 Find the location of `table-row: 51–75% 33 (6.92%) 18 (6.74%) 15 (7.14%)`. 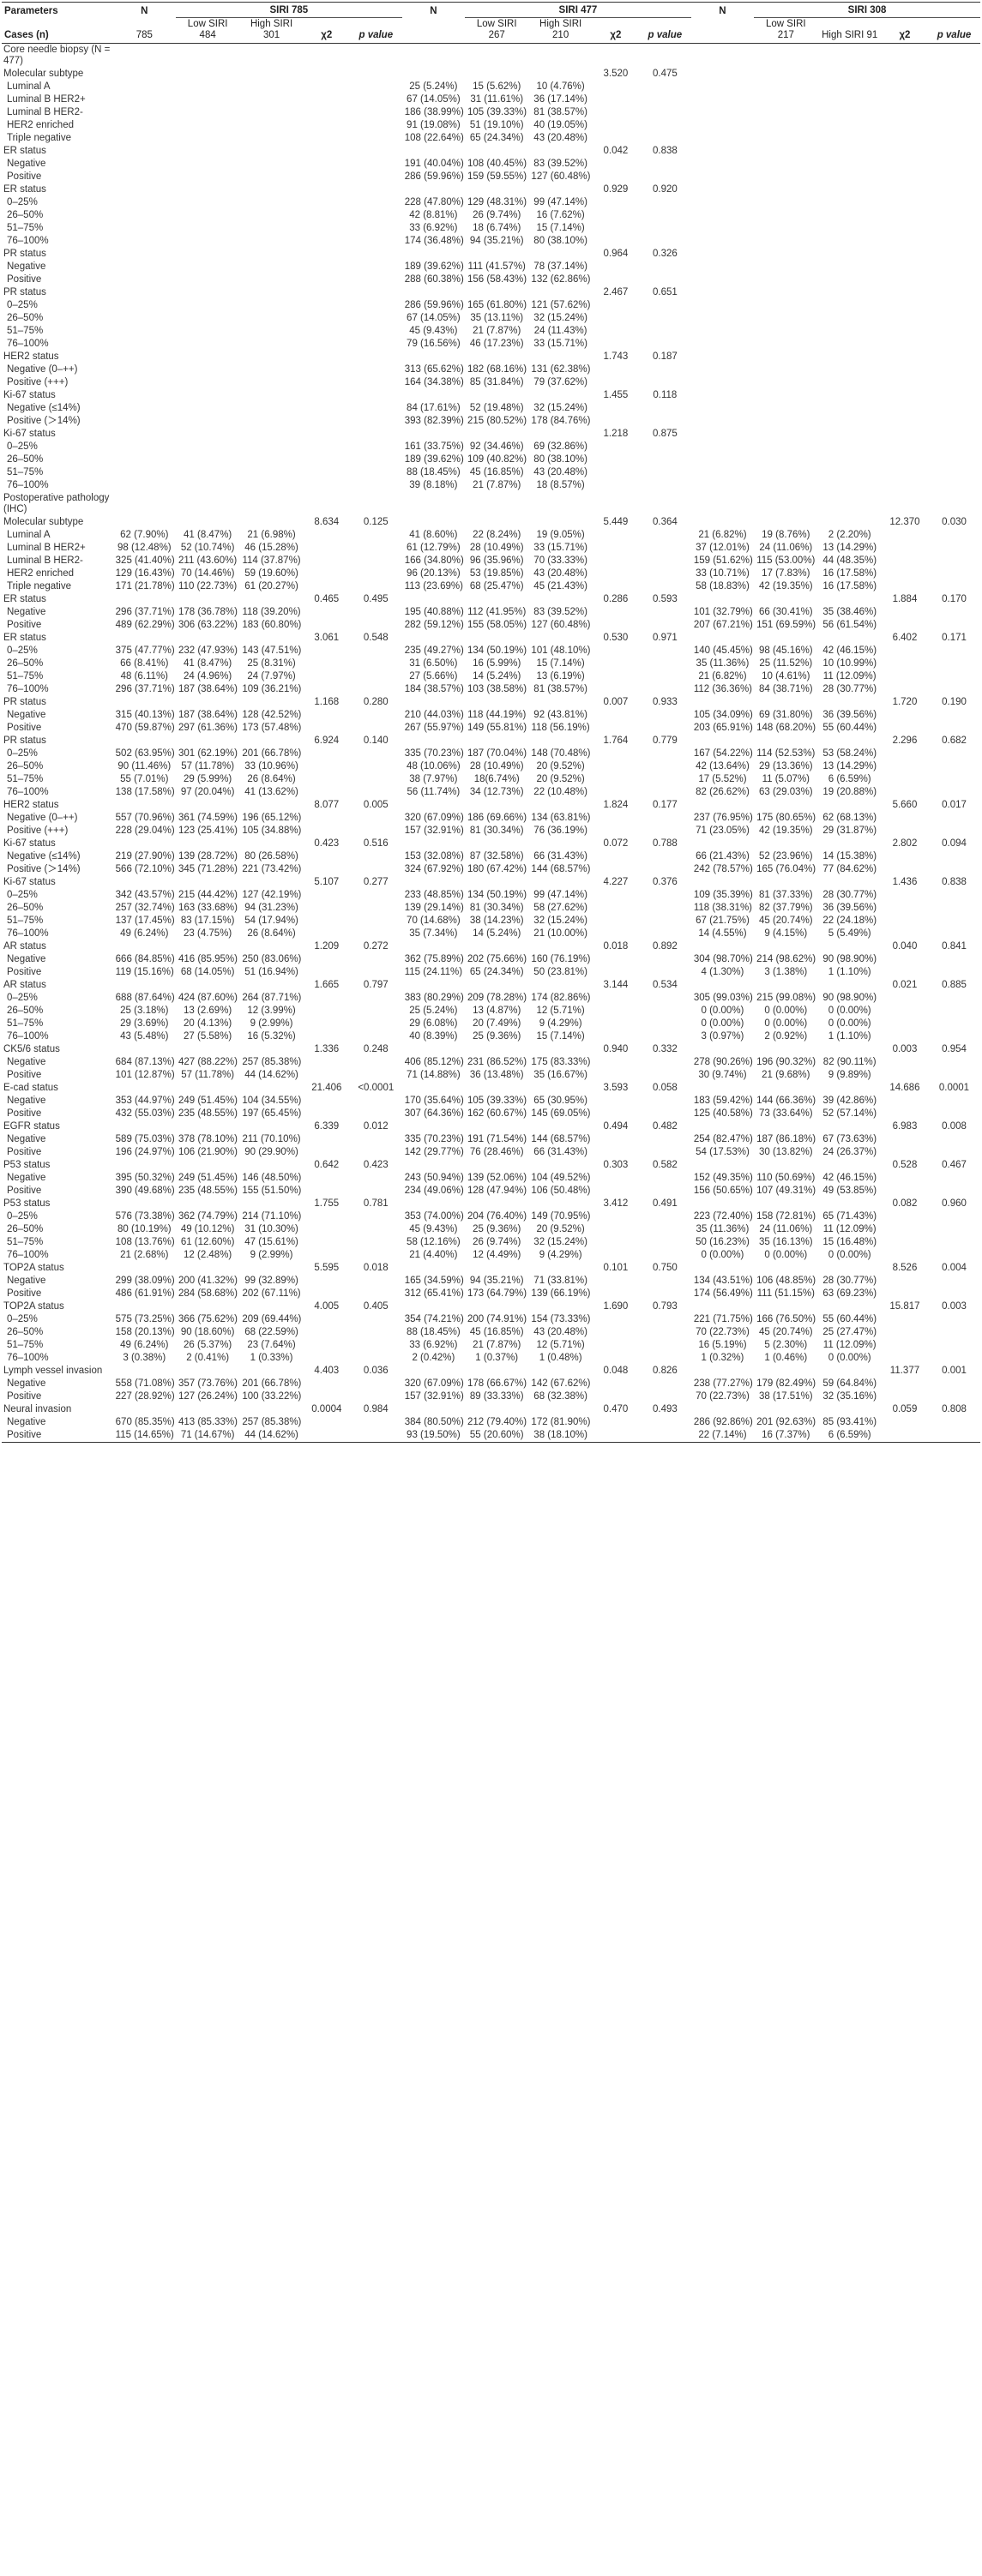

table-row: 51–75% 33 (6.92%) 18 (6.74%) 15 (7.14%) is located at coordinates (491, 228).